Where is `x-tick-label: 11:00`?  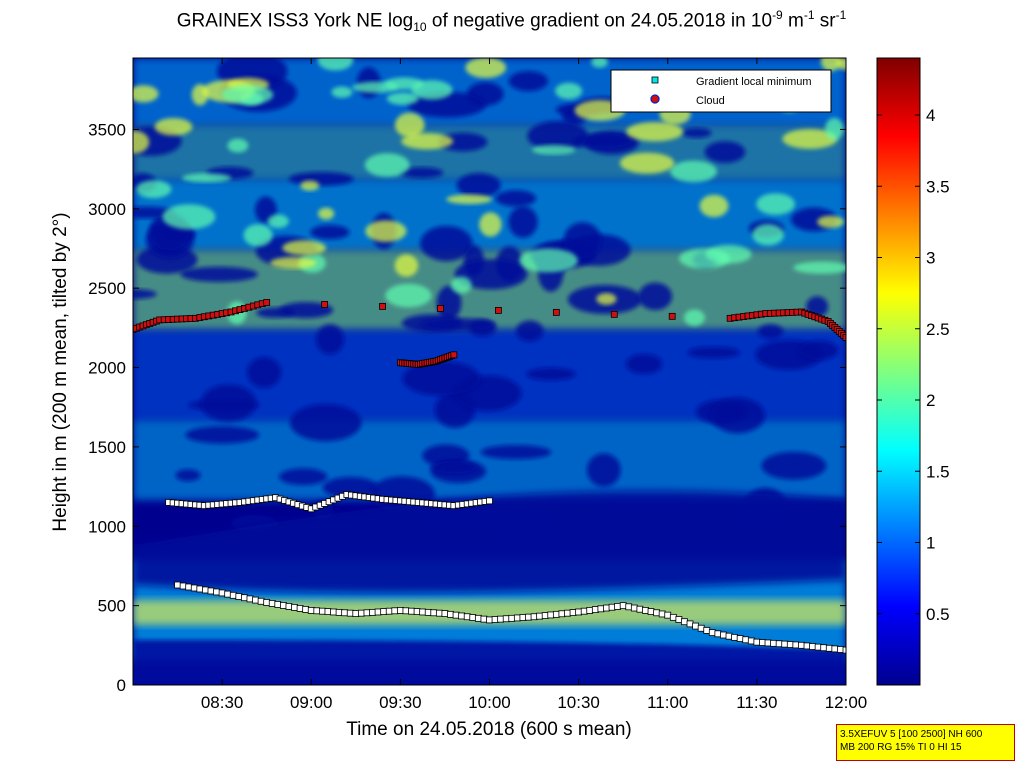
x-tick-label: 11:00 is located at coordinates (667, 702).